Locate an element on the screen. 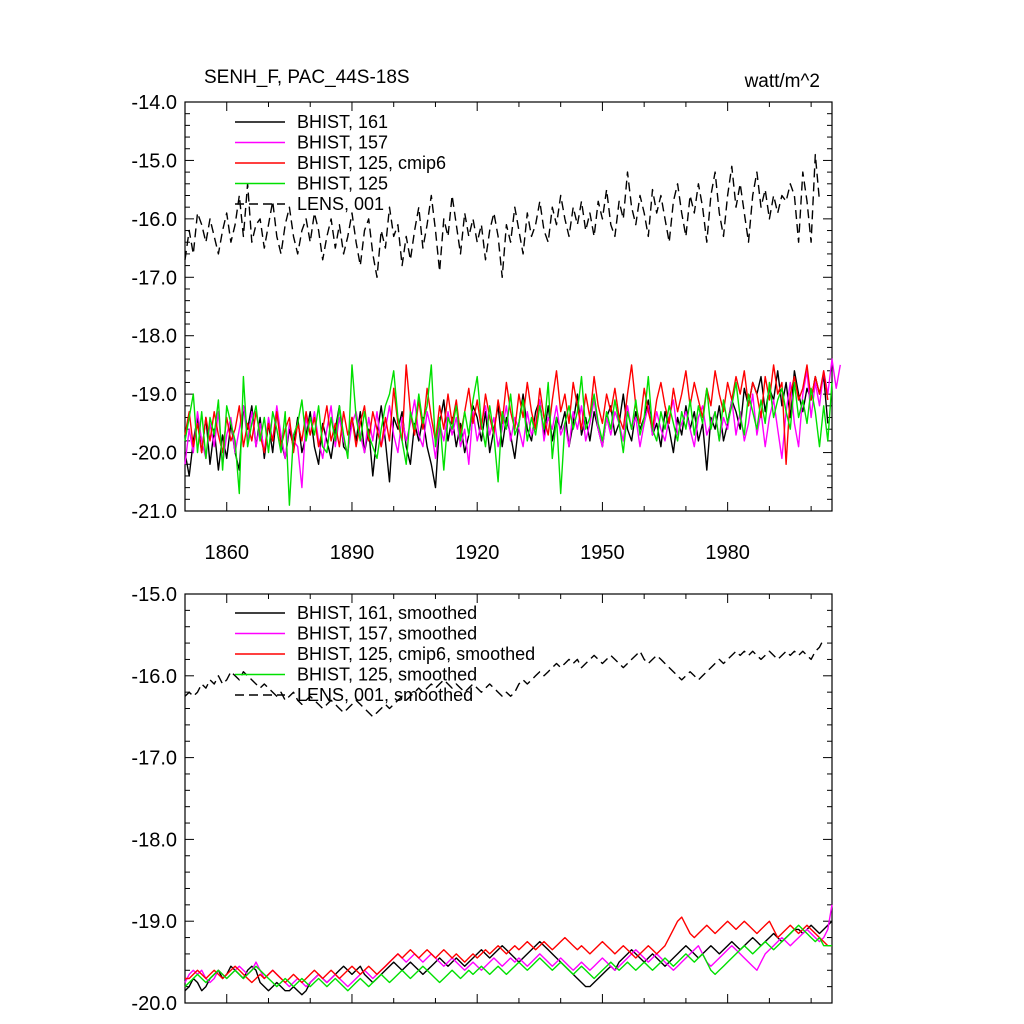 The height and width of the screenshot is (1024, 1024). x-tick-label: 1860 is located at coordinates (226, 553).